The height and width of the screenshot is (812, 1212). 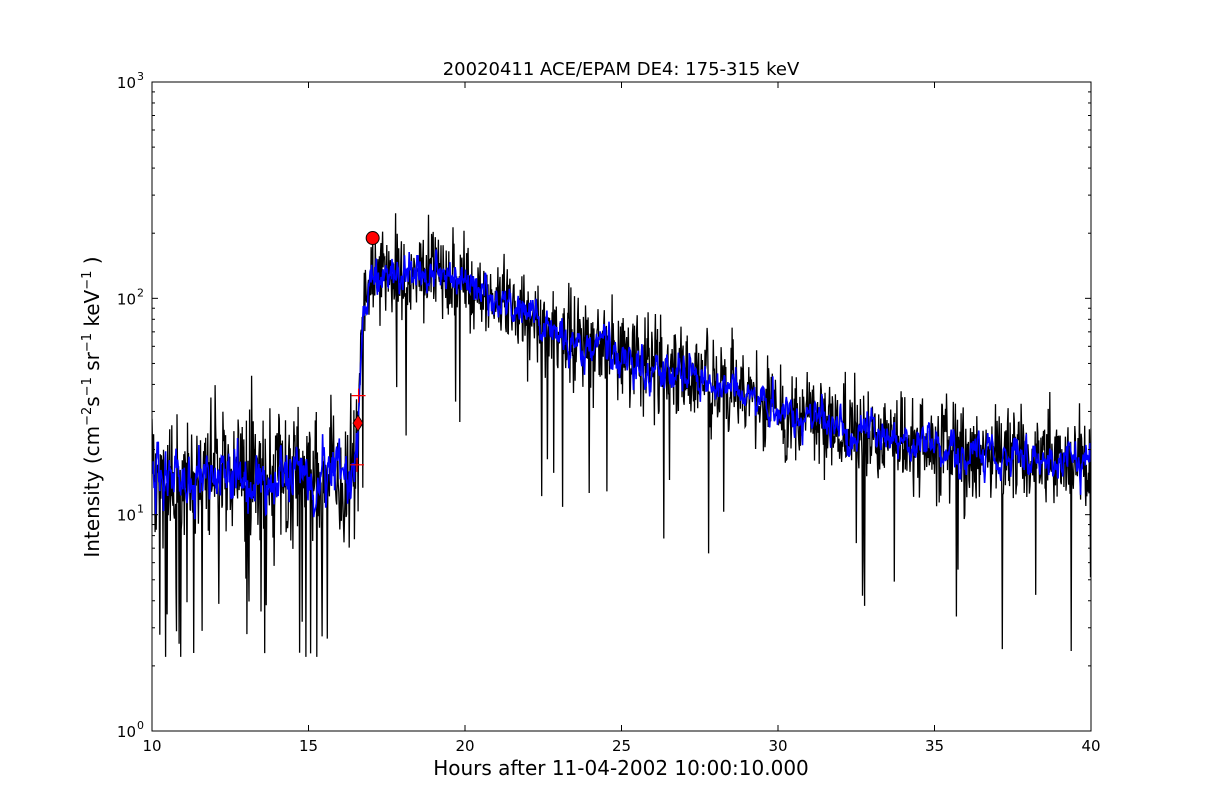 What do you see at coordinates (140, 725) in the screenshot?
I see `y-tick-exponent-0: 0` at bounding box center [140, 725].